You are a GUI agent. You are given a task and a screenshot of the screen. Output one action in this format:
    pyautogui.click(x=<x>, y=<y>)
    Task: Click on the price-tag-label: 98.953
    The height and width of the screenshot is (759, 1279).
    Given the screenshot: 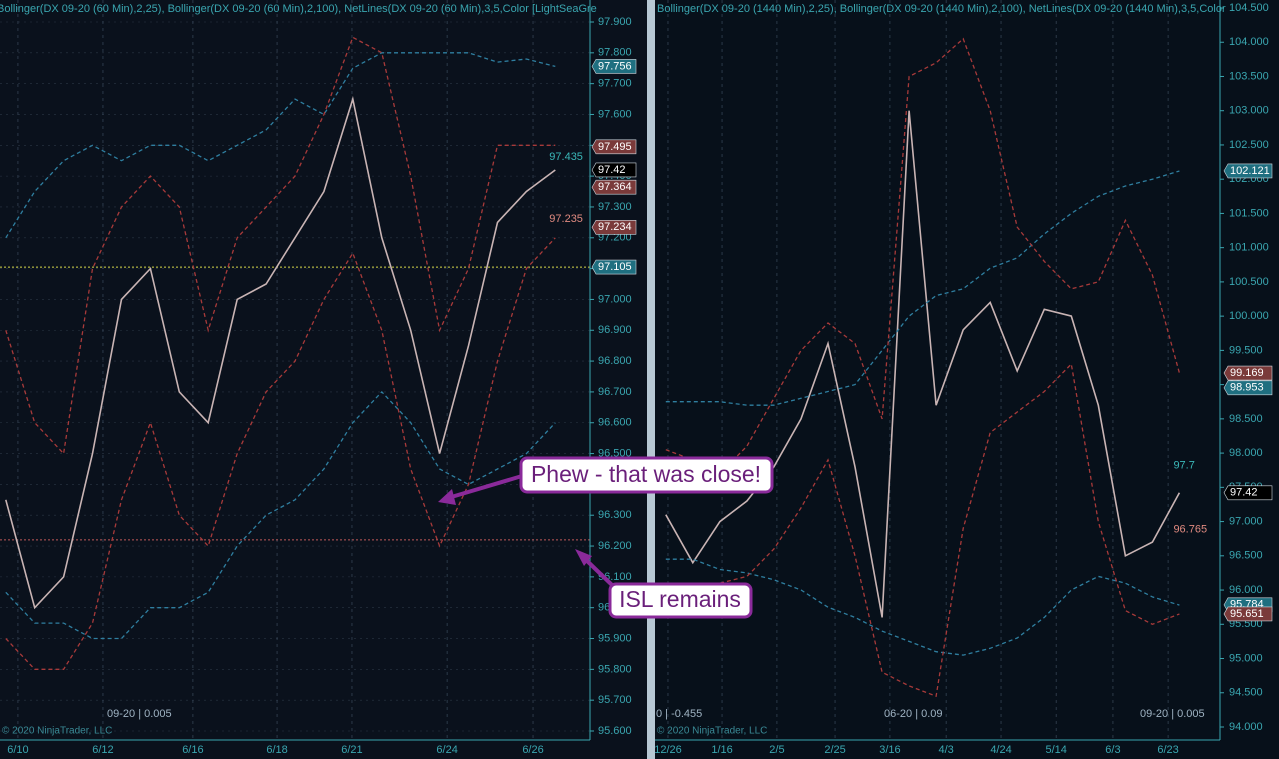 What is the action you would take?
    pyautogui.click(x=1247, y=388)
    